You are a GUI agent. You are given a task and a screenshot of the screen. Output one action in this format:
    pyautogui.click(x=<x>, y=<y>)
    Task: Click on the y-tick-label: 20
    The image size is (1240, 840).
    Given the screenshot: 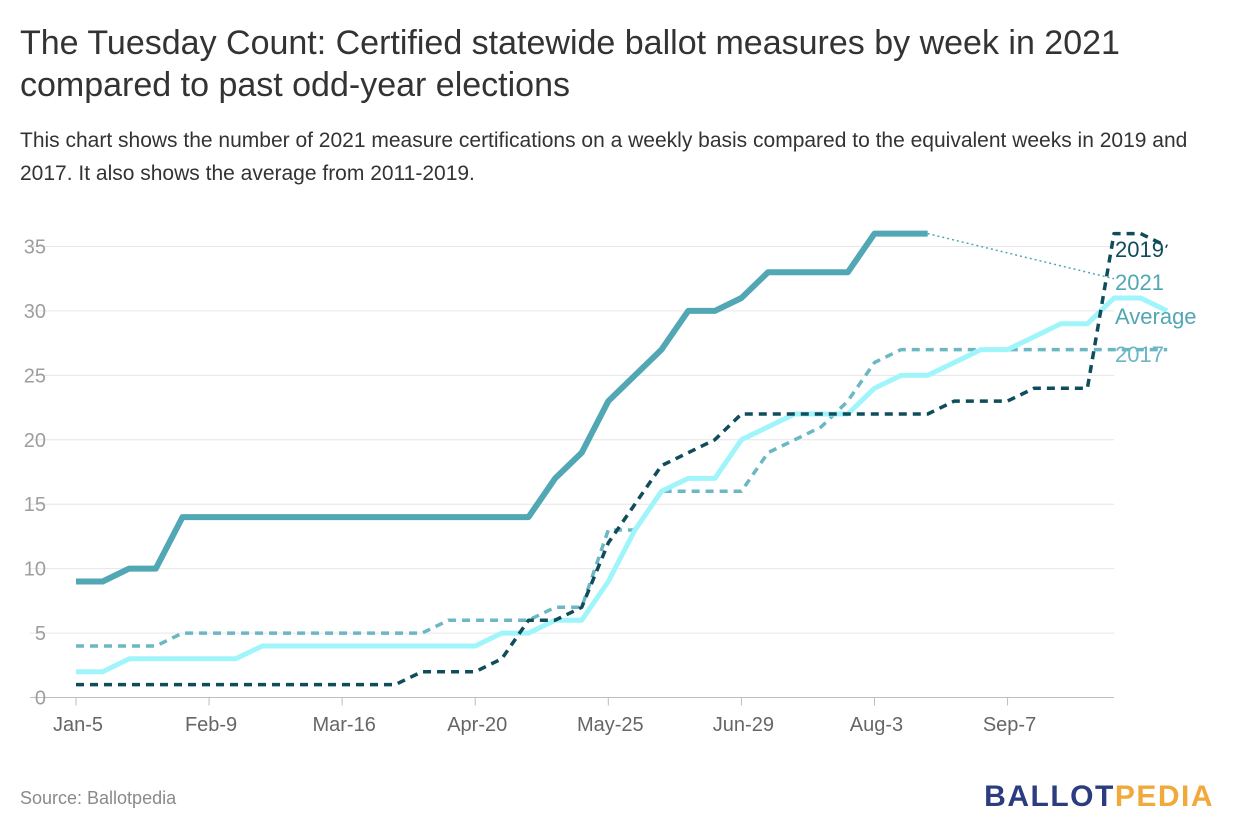 What is the action you would take?
    pyautogui.click(x=35, y=441)
    